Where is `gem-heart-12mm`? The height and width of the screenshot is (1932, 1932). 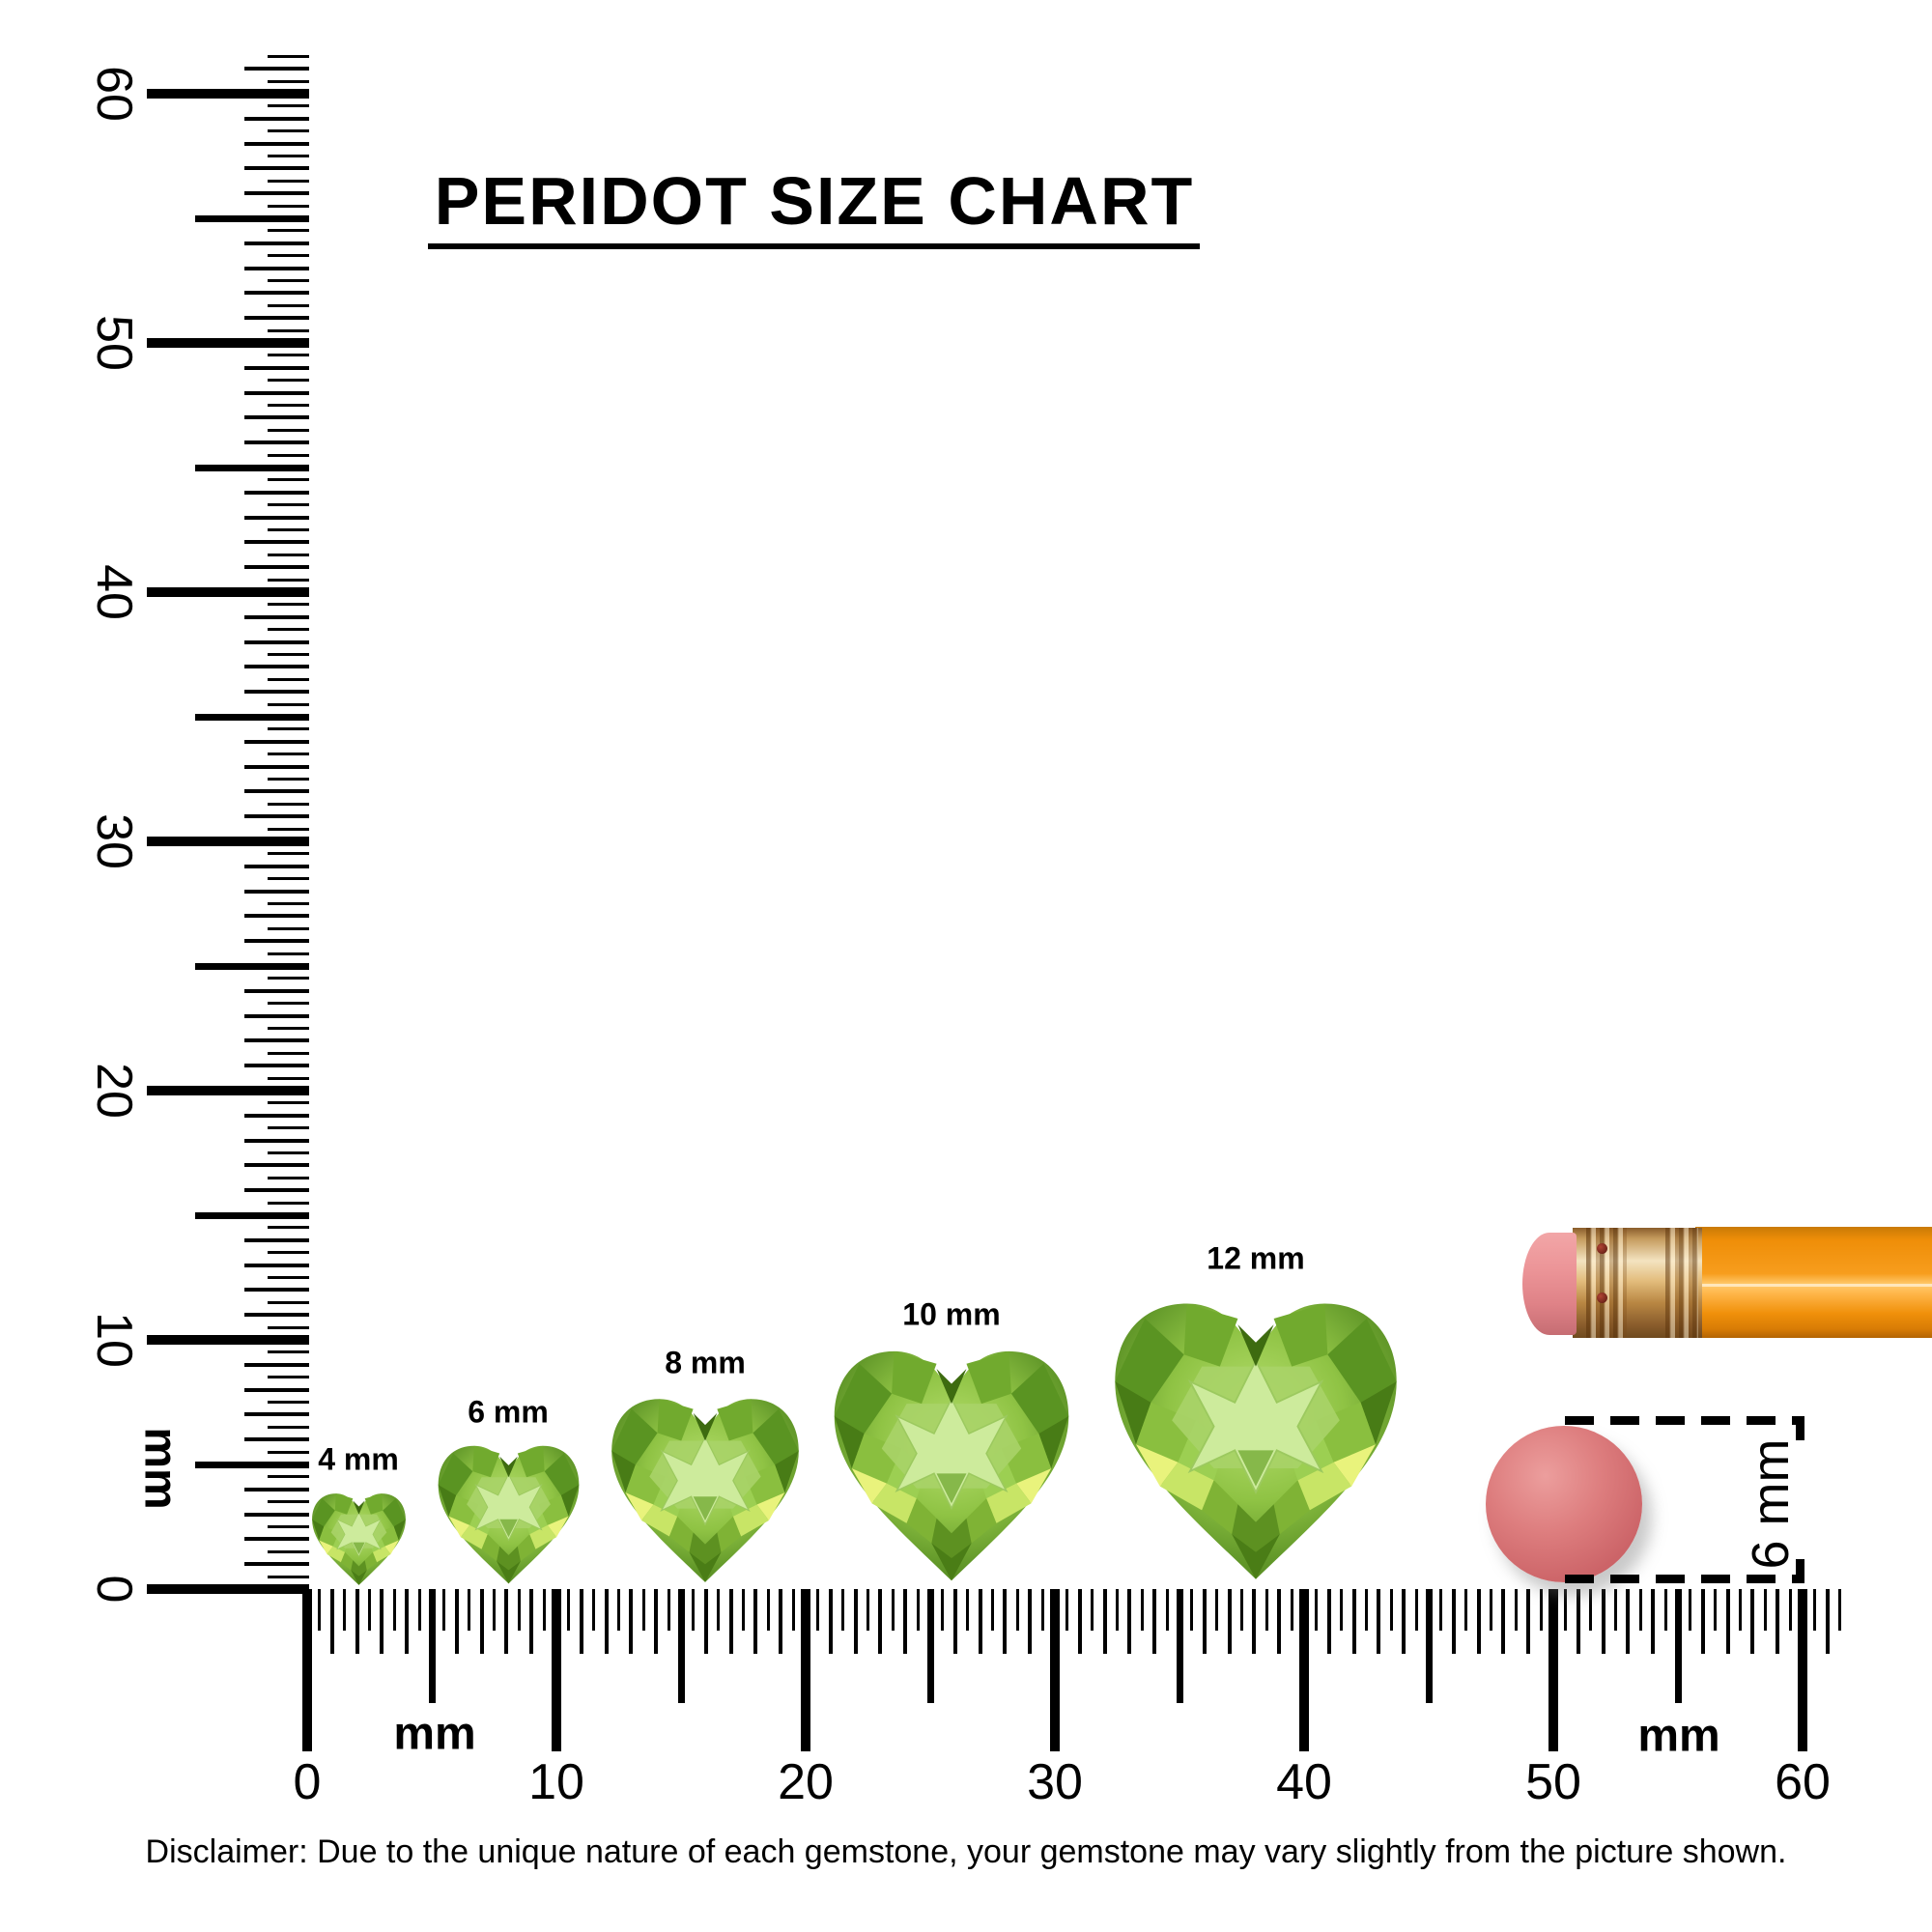 gem-heart-12mm is located at coordinates (1256, 1438).